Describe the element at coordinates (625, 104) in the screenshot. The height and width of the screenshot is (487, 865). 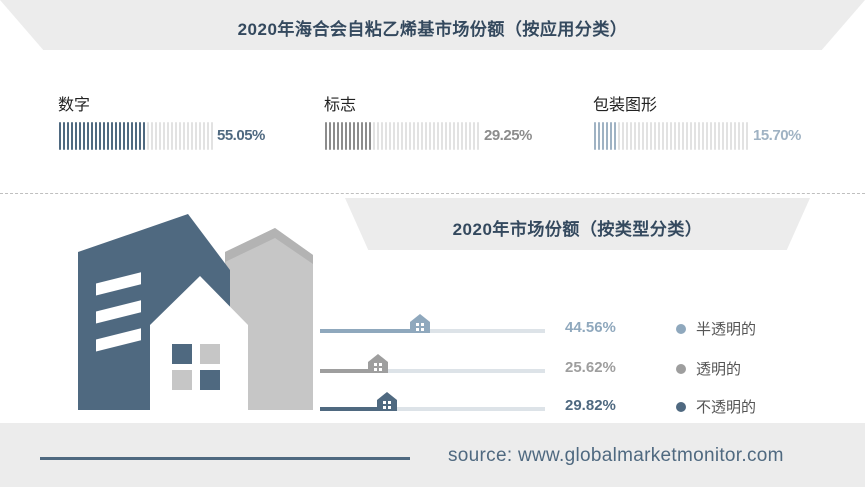
I see `application-label: 包装图形` at that location.